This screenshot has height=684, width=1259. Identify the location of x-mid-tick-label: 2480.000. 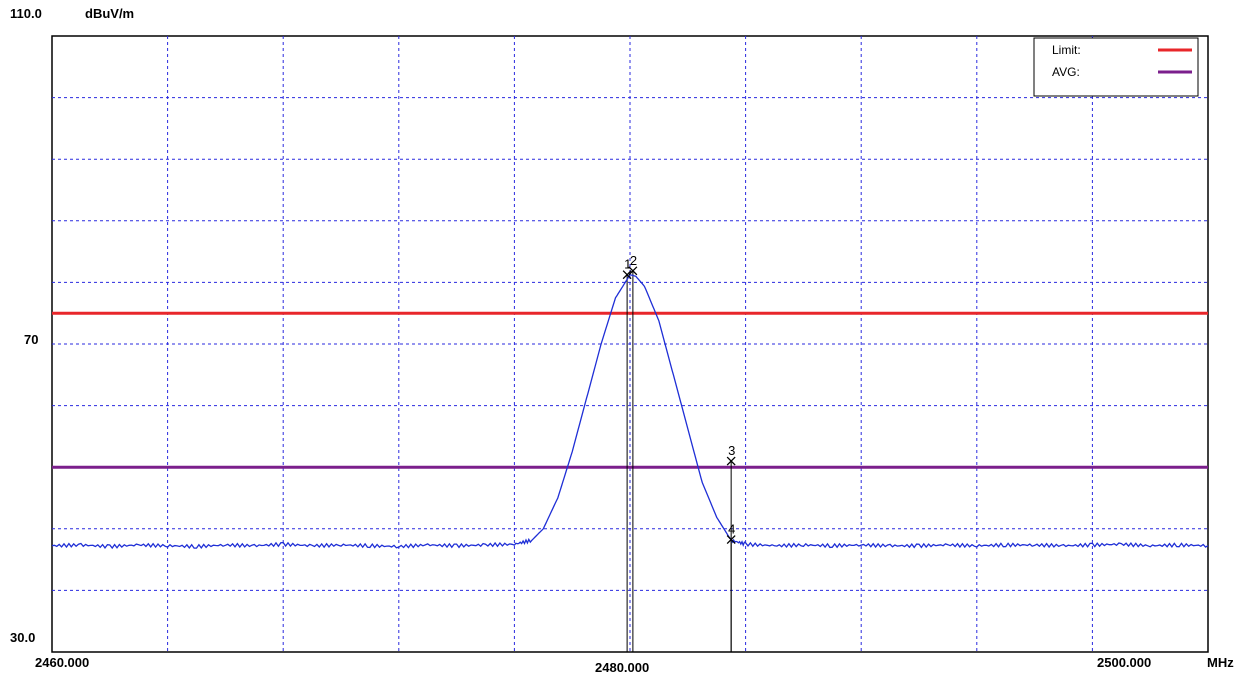
(622, 667).